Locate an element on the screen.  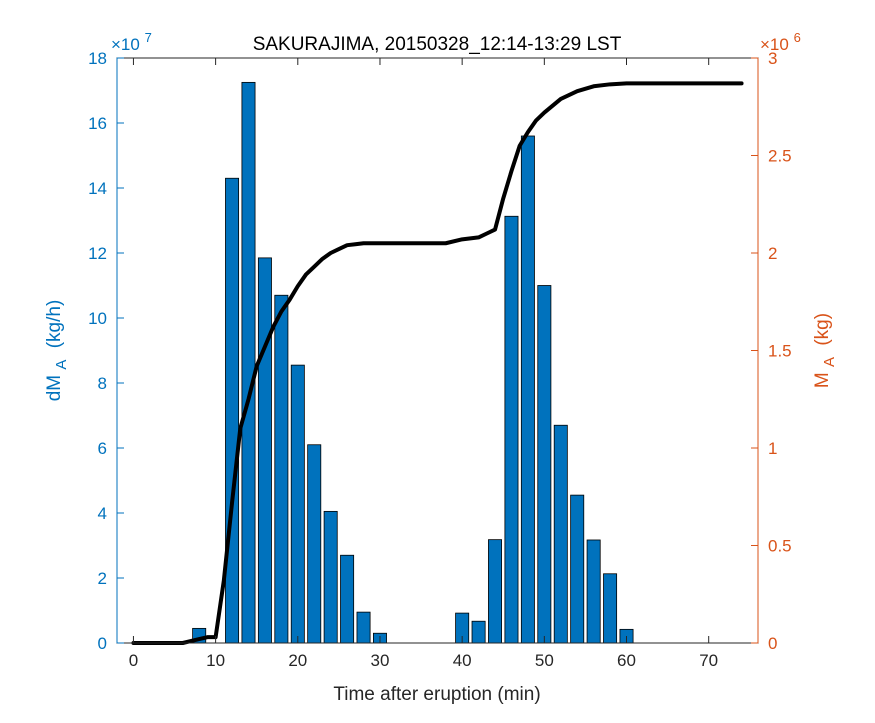
left-tick-label: 6 is located at coordinates (102, 448).